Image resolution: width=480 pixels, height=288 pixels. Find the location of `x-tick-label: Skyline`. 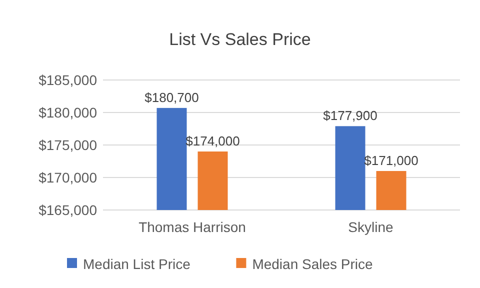

x-tick-label: Skyline is located at coordinates (371, 227).